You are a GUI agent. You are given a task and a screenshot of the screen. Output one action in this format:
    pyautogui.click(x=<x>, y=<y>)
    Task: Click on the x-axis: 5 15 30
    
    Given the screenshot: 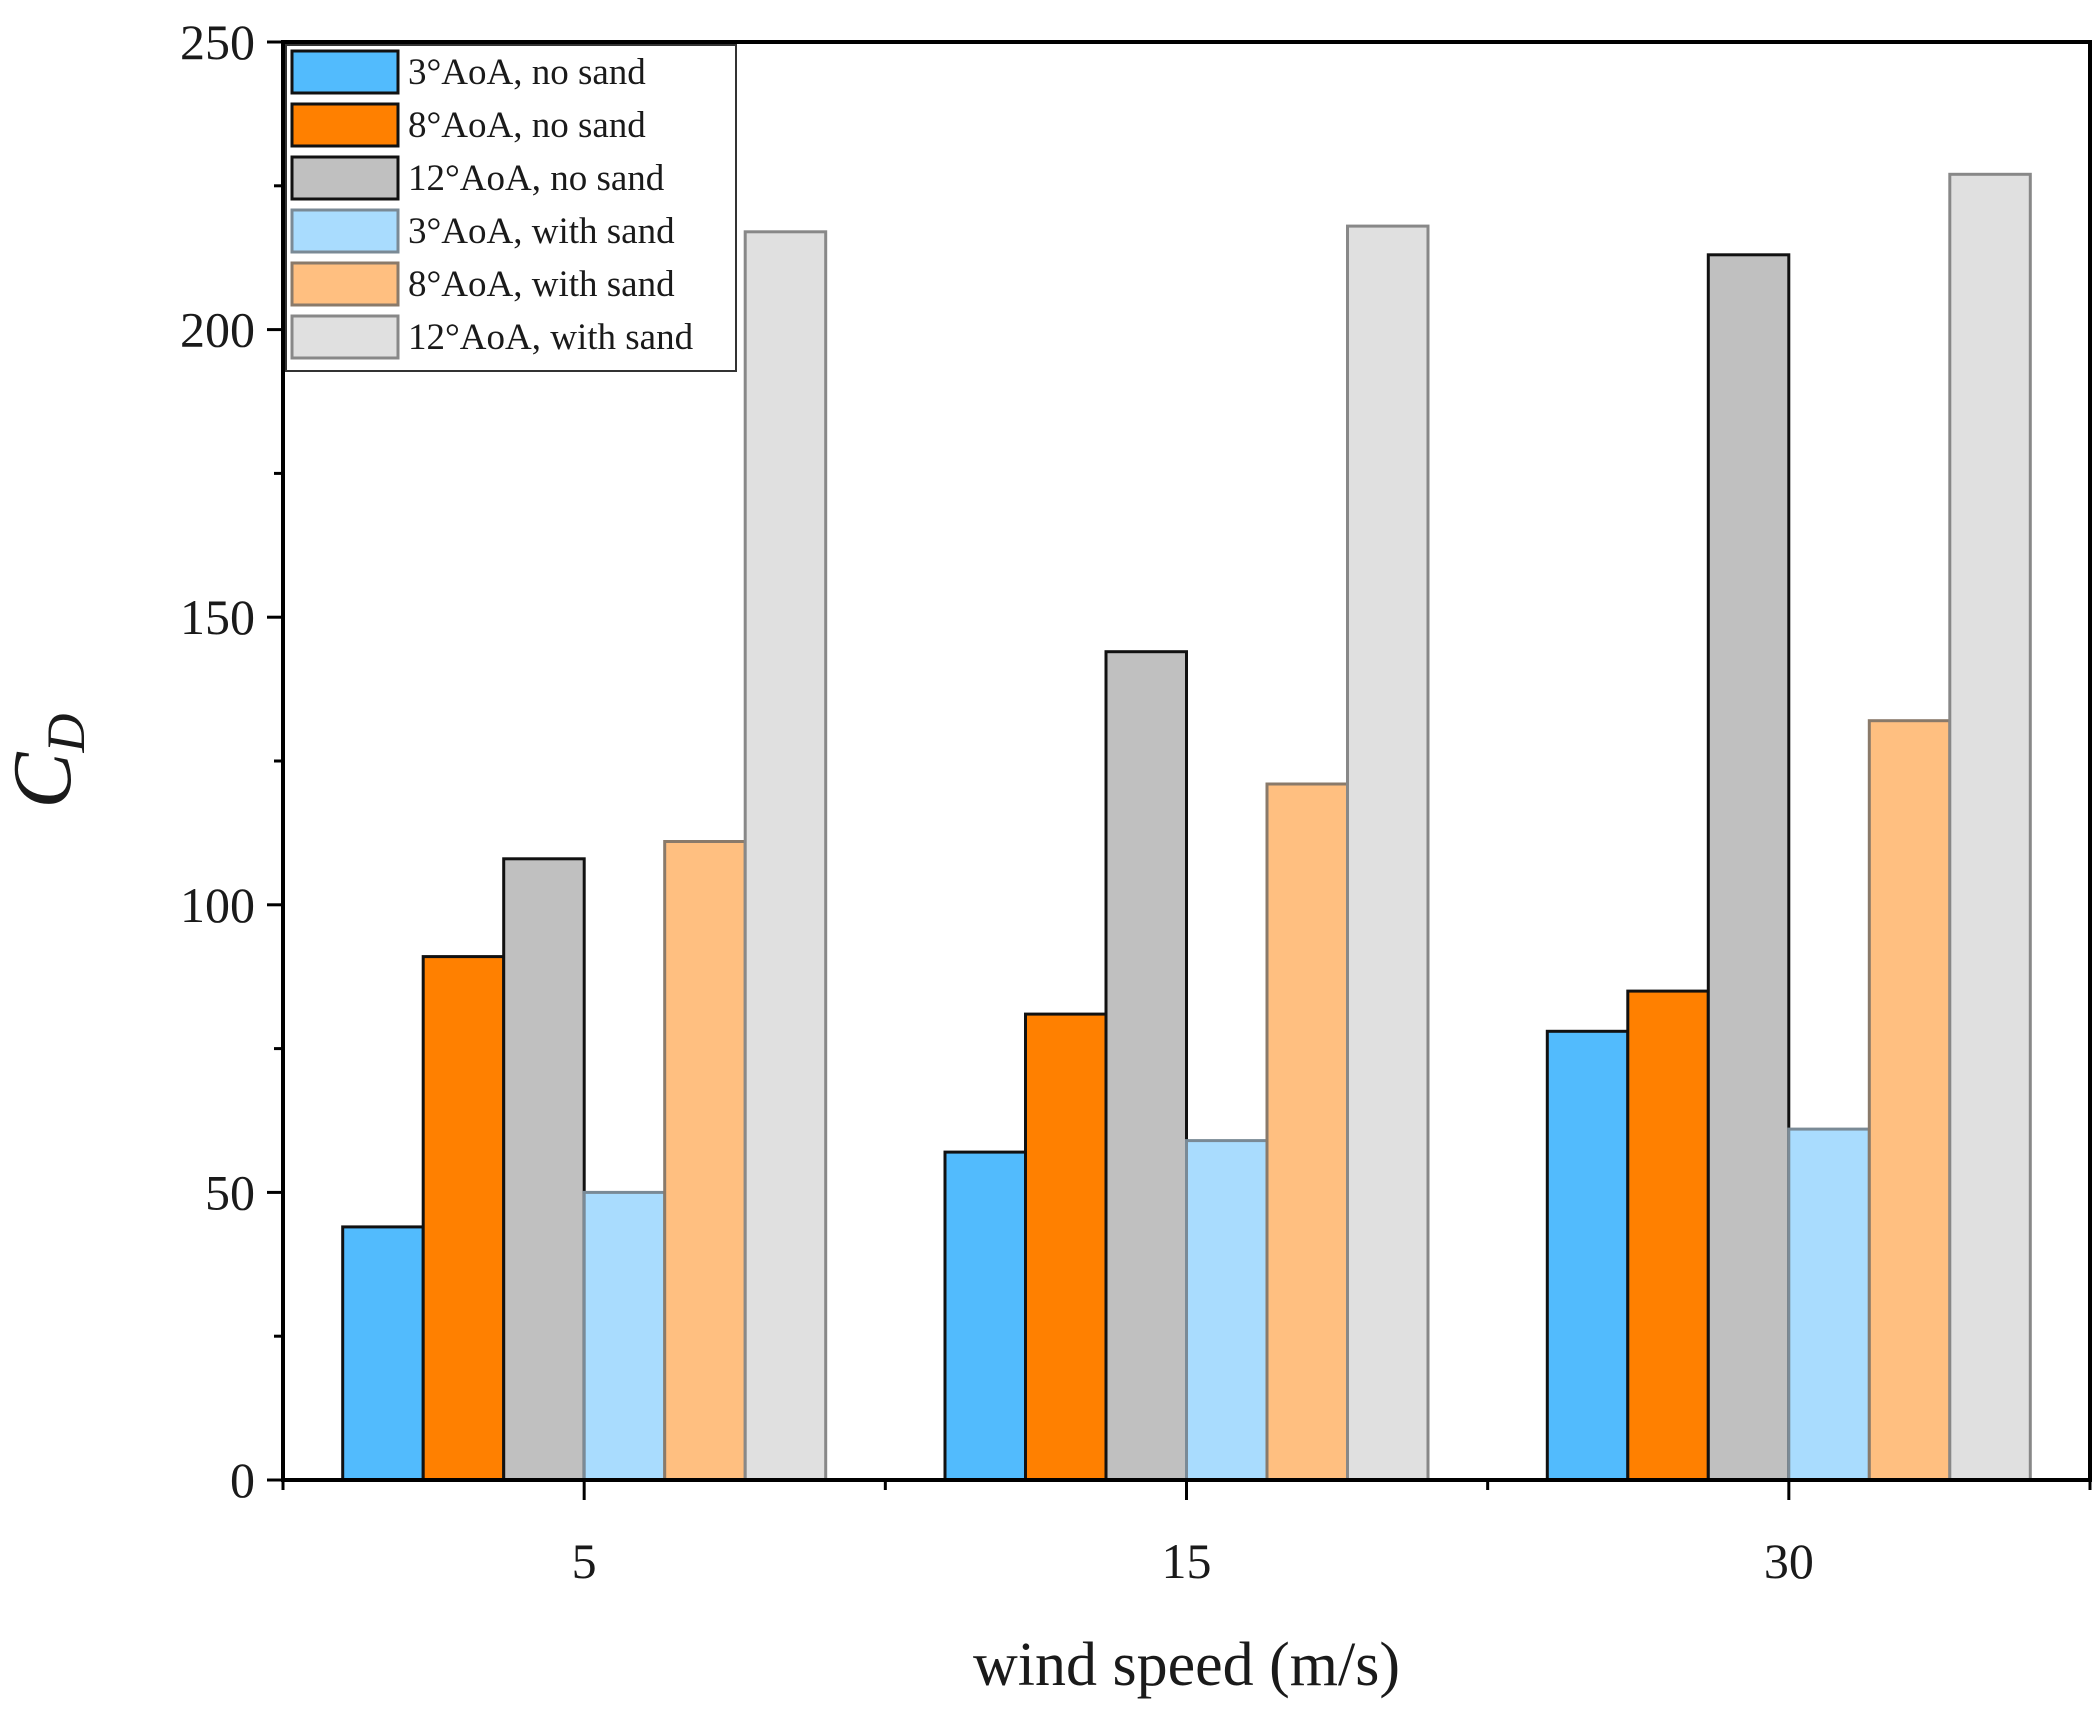 What is the action you would take?
    pyautogui.click(x=1186, y=1534)
    